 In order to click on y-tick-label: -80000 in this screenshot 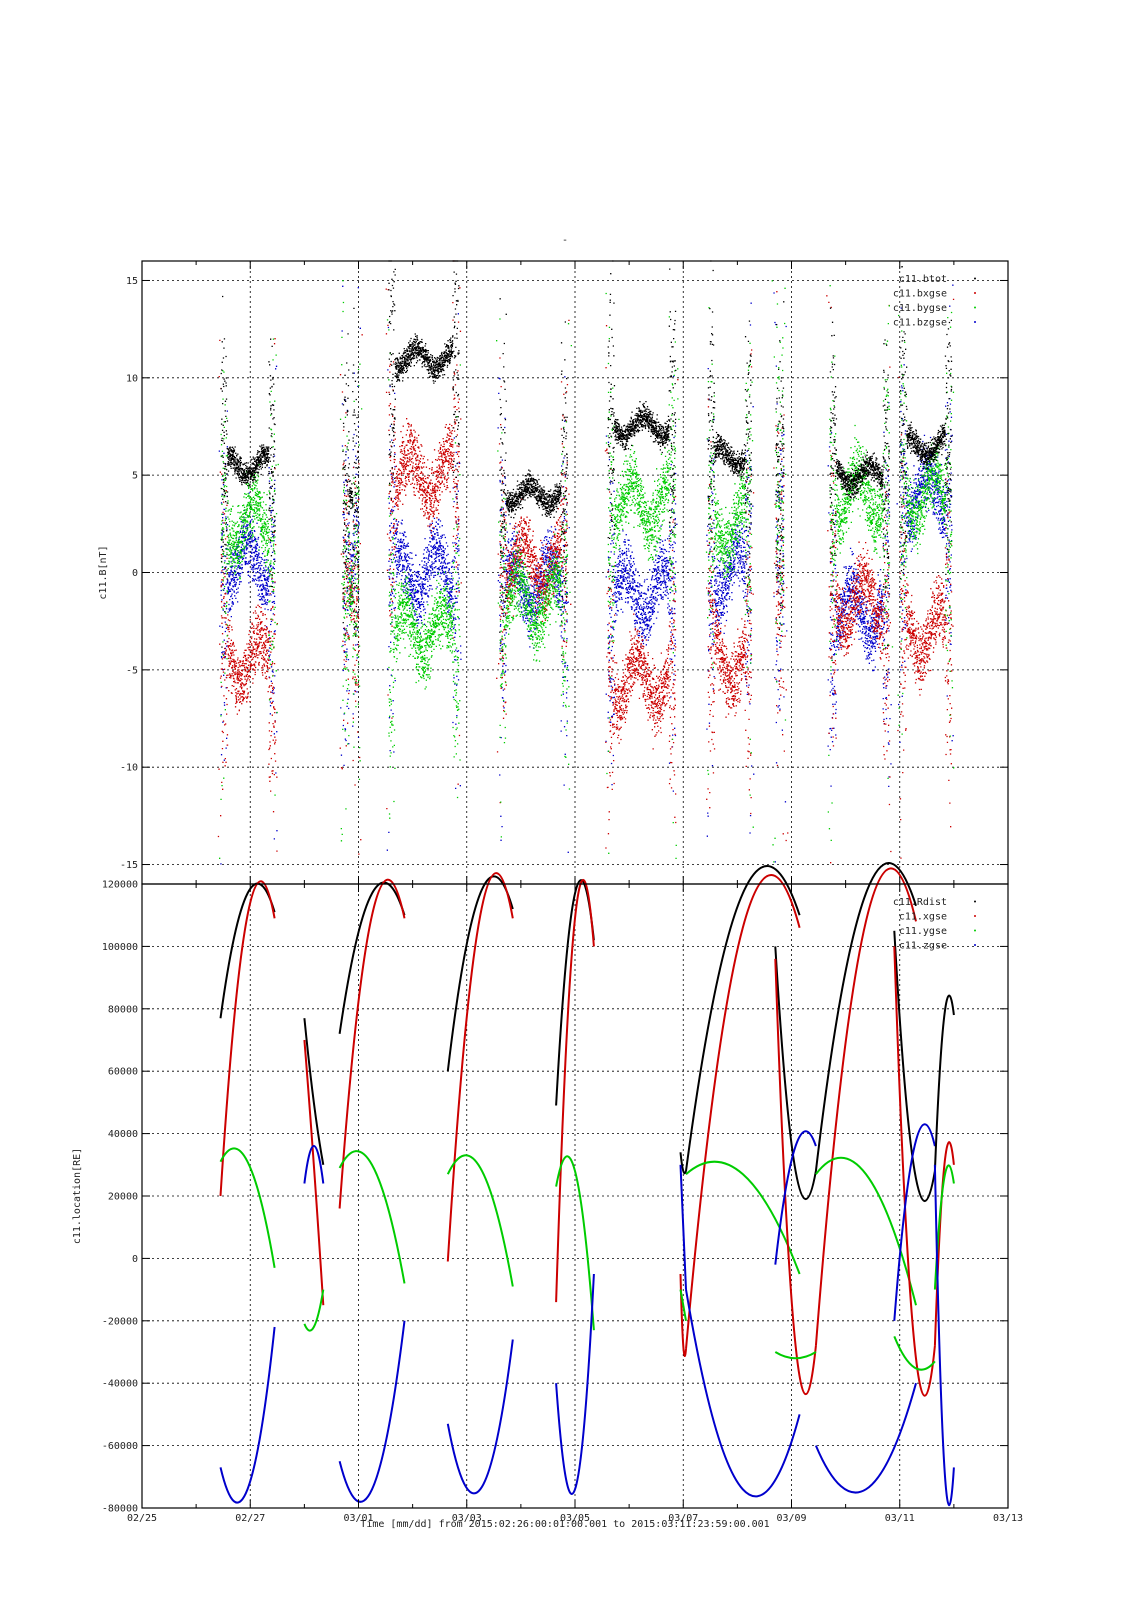, I will do `click(120, 1509)`.